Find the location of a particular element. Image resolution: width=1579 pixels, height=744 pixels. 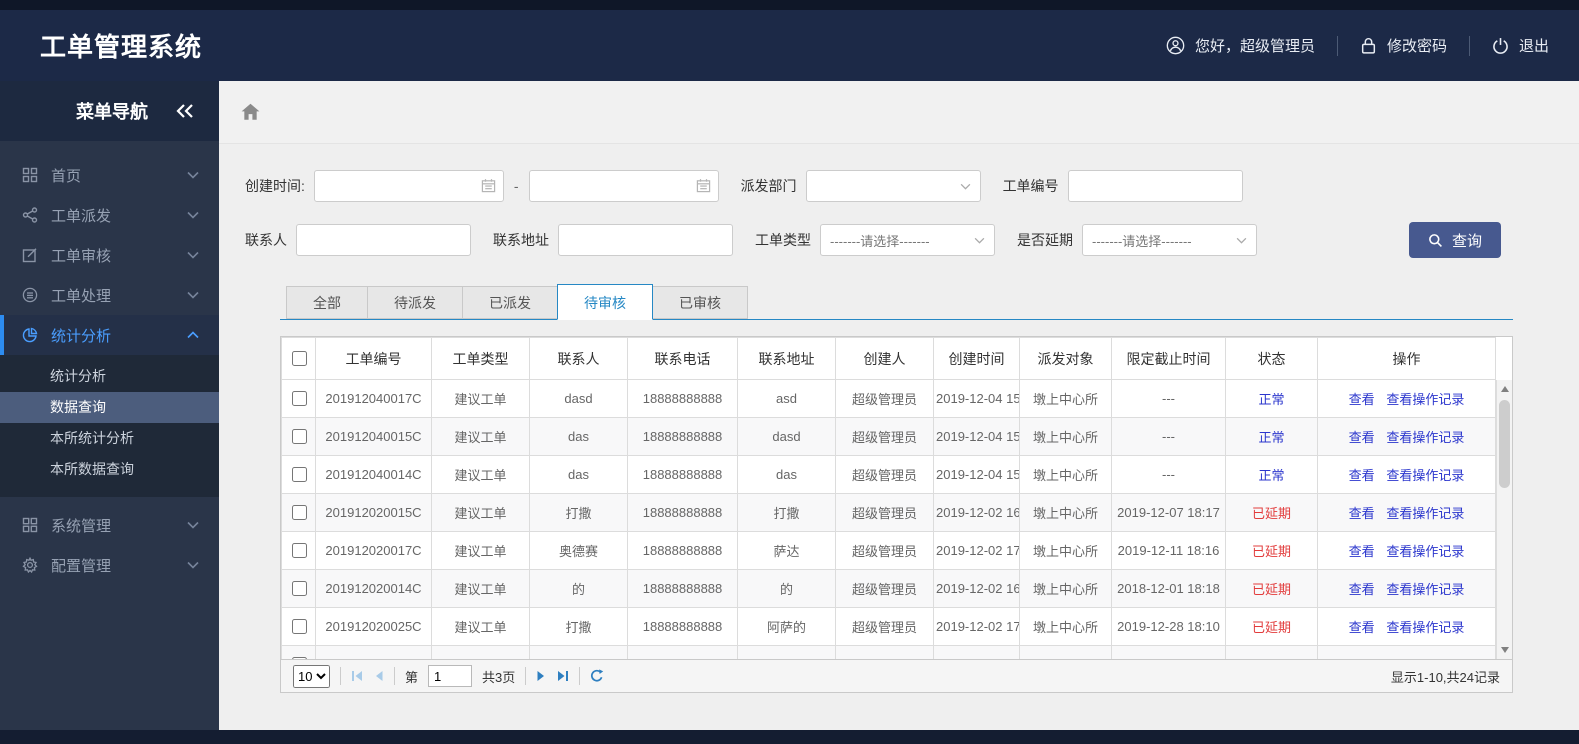

tab-dispatched: 已派发 is located at coordinates (510, 302).